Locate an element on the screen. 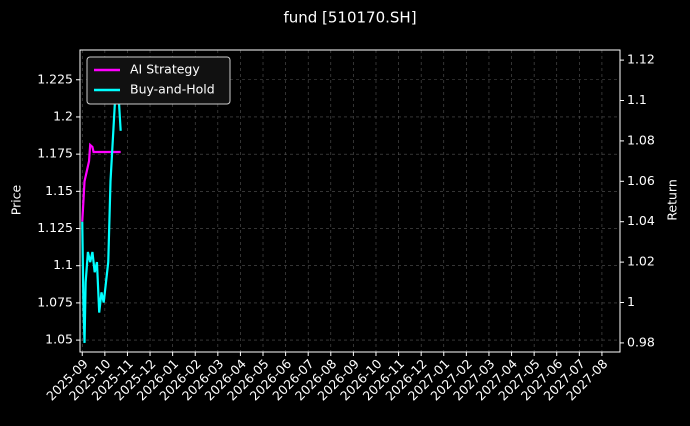 The width and height of the screenshot is (690, 426). chart-title: fund [510170.SH] is located at coordinates (349, 18).